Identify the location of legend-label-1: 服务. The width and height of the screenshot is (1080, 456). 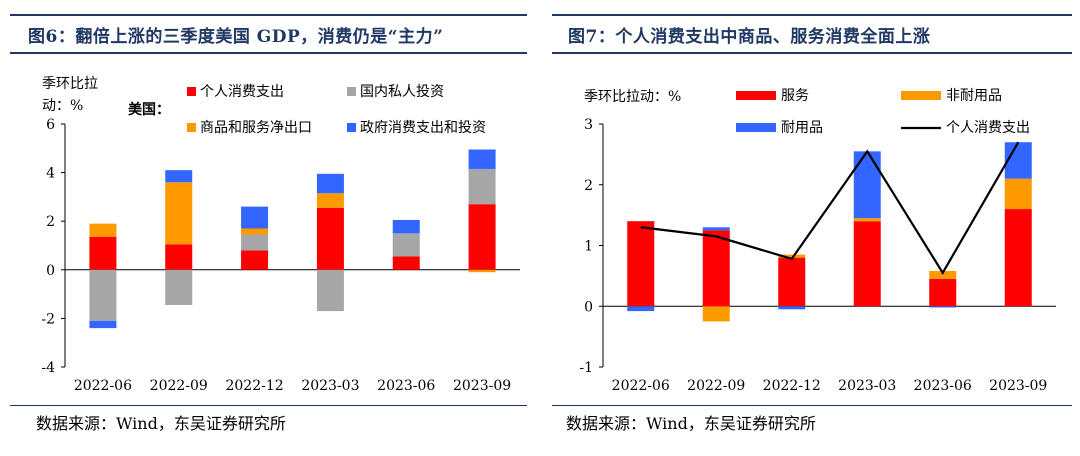
(795, 96).